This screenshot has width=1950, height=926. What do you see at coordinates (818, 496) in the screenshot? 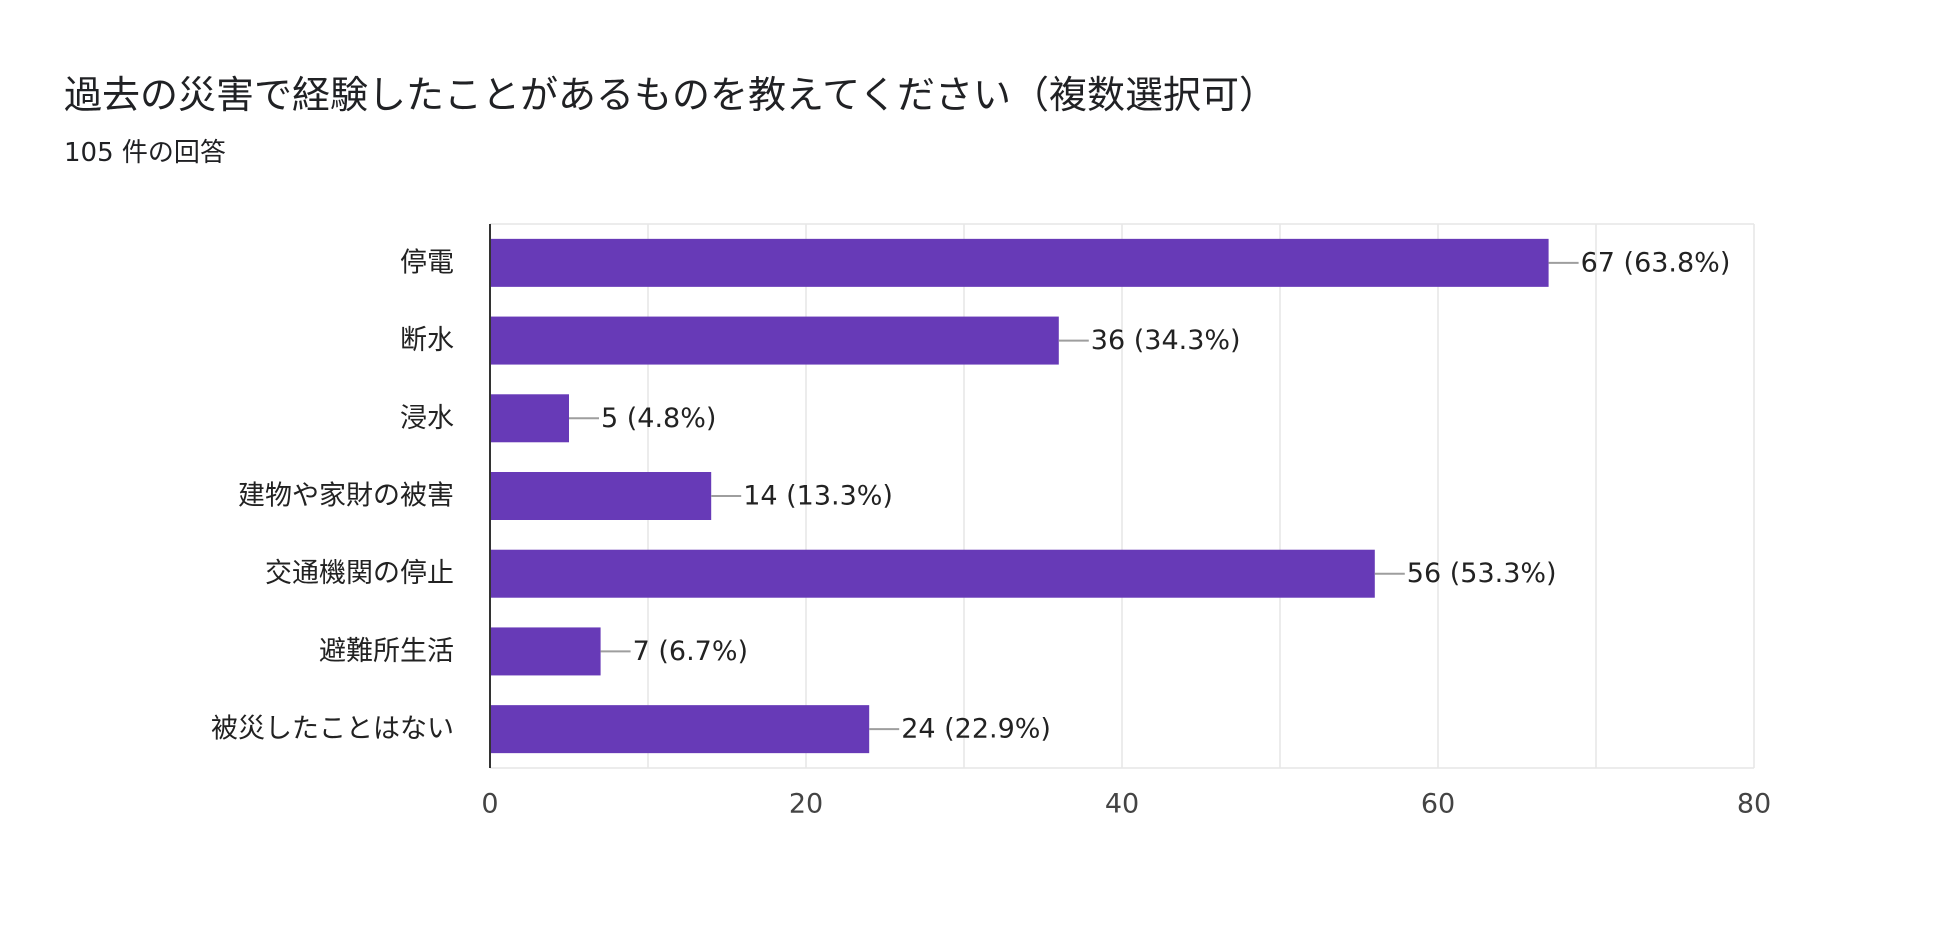
I see `value-label: 14 (13.3%)` at bounding box center [818, 496].